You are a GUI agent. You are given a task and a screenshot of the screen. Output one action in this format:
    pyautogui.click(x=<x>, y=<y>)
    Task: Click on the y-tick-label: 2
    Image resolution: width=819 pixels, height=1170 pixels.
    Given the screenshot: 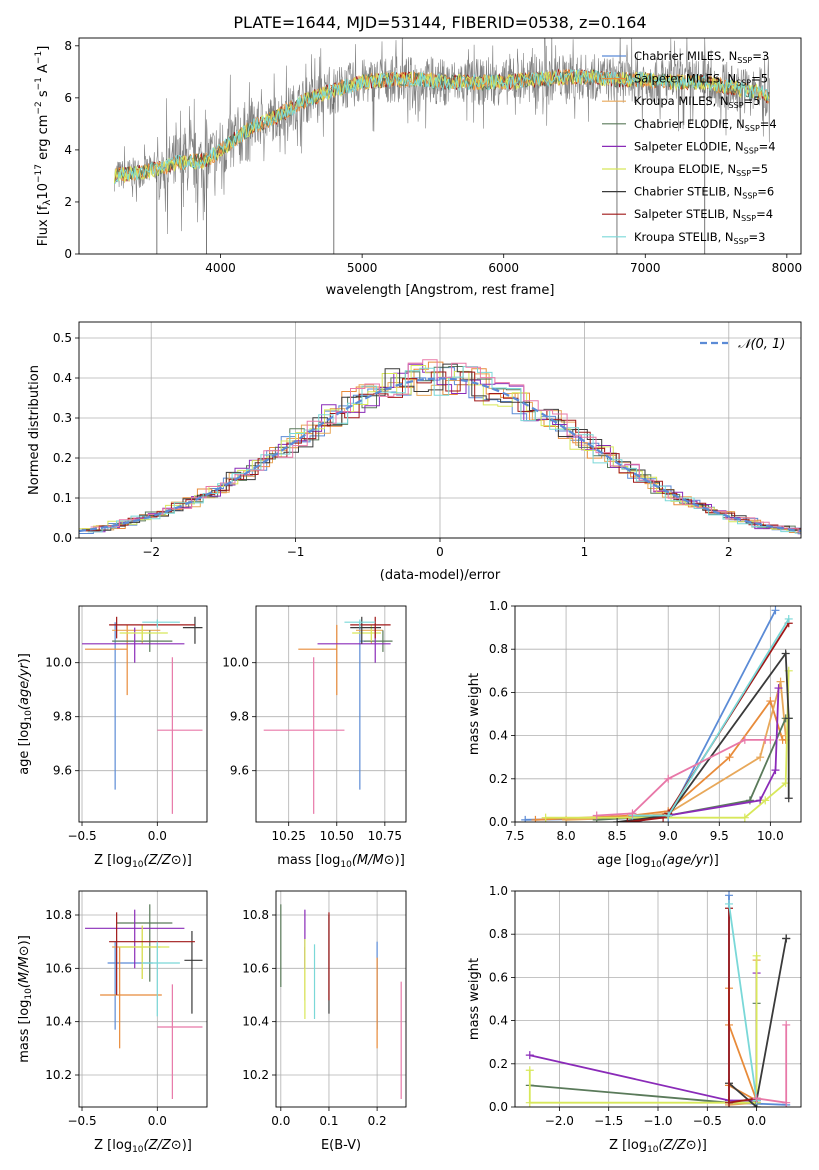 What is the action you would take?
    pyautogui.click(x=68, y=202)
    